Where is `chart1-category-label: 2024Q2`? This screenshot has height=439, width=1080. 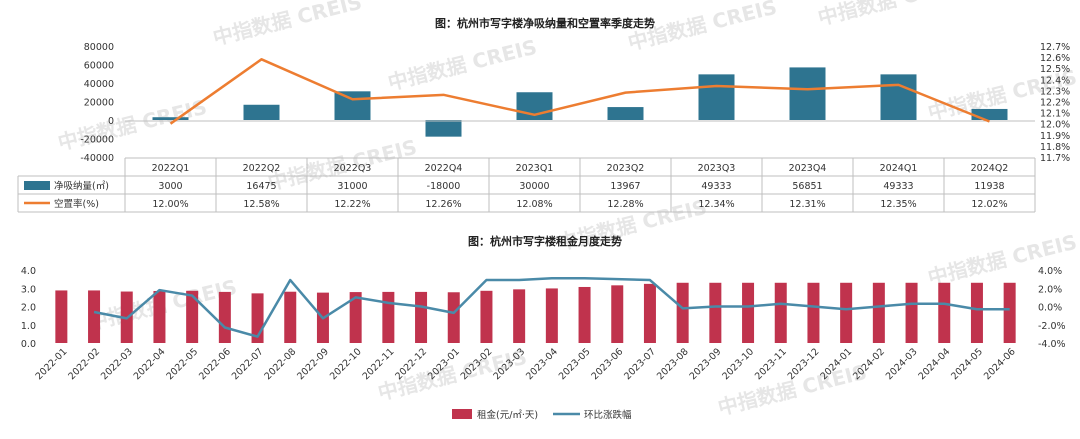 chart1-category-label: 2024Q2 is located at coordinates (990, 168).